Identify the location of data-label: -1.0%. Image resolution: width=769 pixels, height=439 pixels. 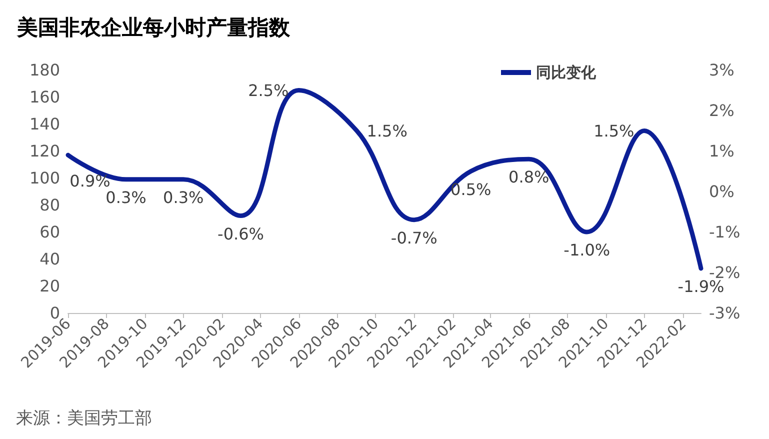
(587, 250).